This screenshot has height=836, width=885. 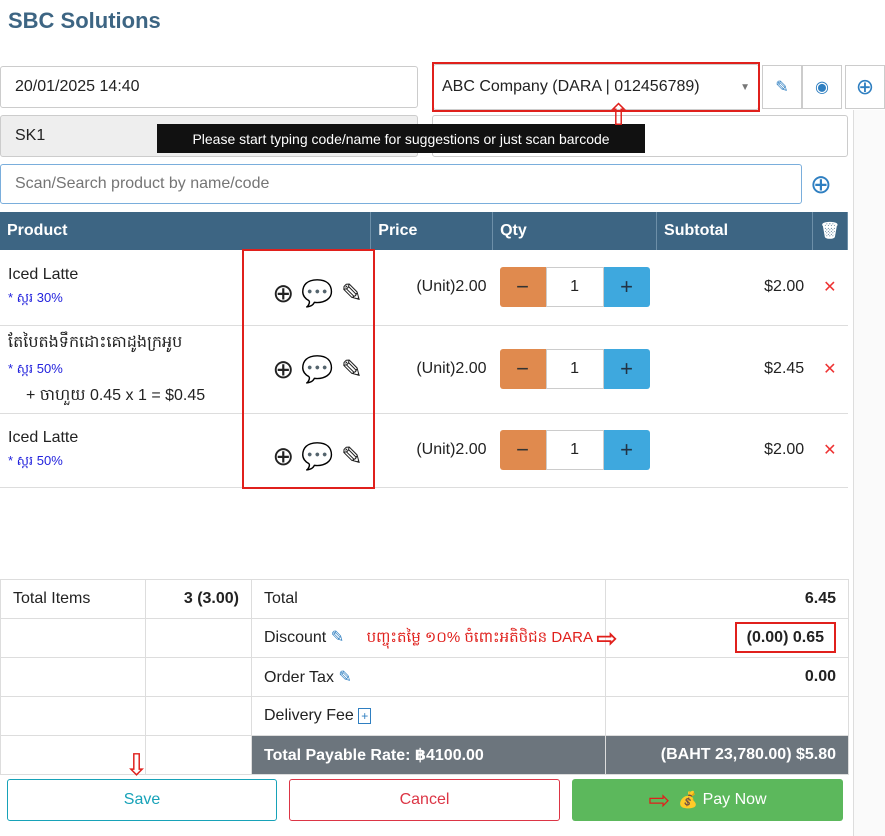 I want to click on cancel-button: Cancel, so click(x=424, y=800).